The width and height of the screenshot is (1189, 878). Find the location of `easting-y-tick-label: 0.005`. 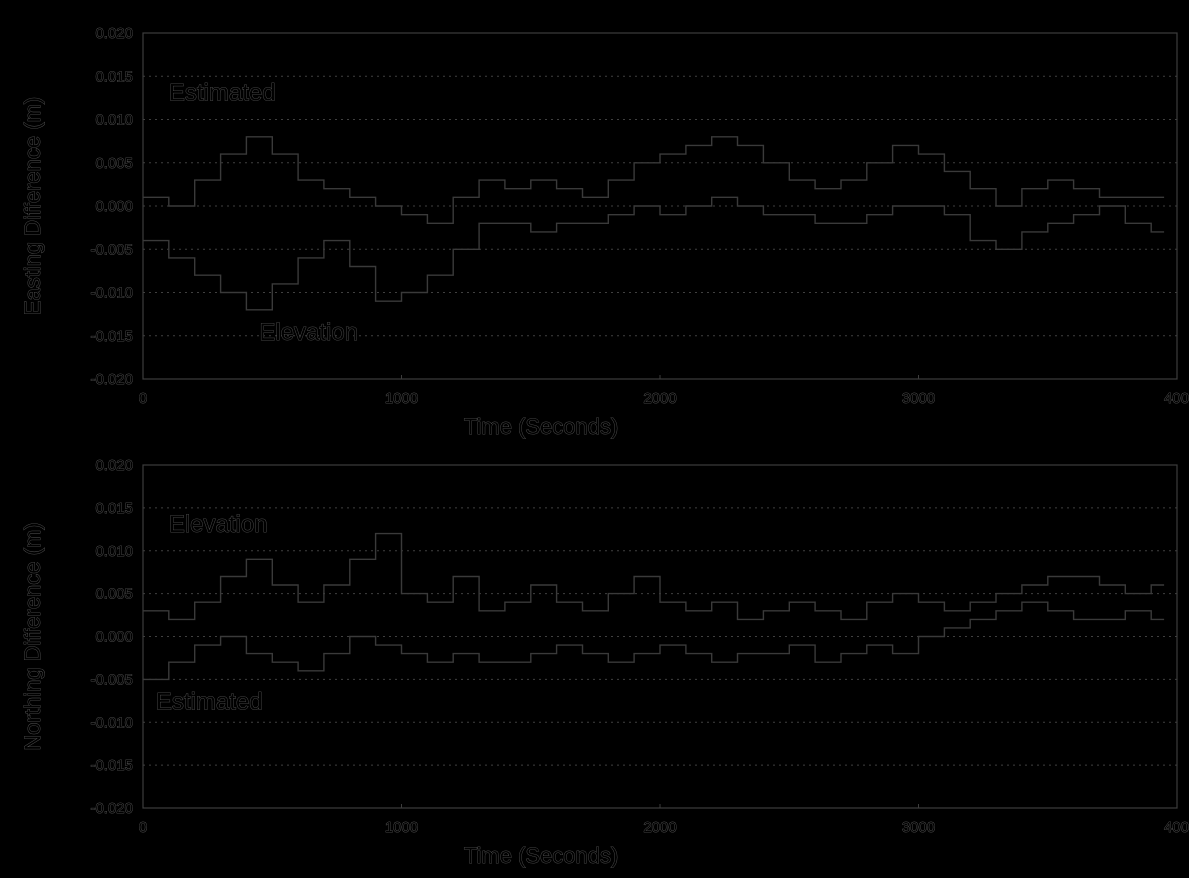

easting-y-tick-label: 0.005 is located at coordinates (114, 163).